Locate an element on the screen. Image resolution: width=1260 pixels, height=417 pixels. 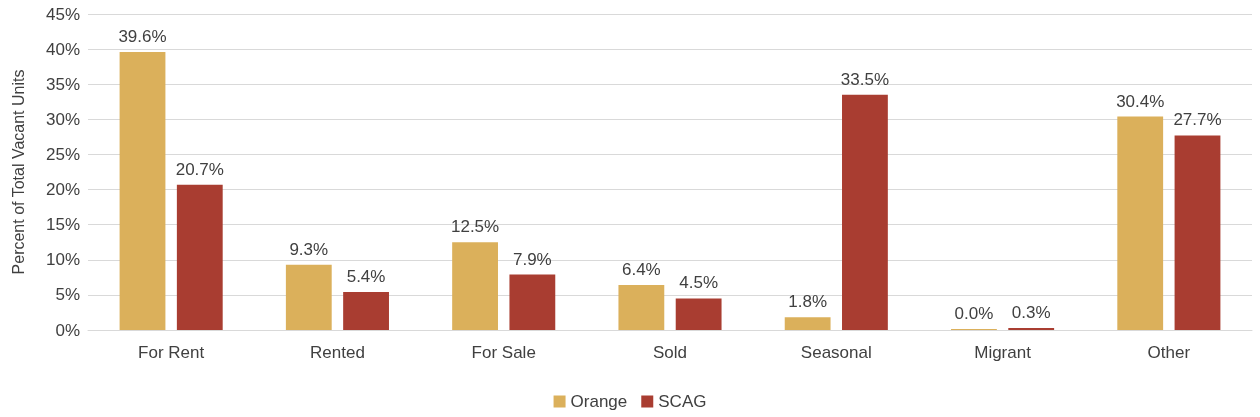
data-label: 33.5% is located at coordinates (865, 79).